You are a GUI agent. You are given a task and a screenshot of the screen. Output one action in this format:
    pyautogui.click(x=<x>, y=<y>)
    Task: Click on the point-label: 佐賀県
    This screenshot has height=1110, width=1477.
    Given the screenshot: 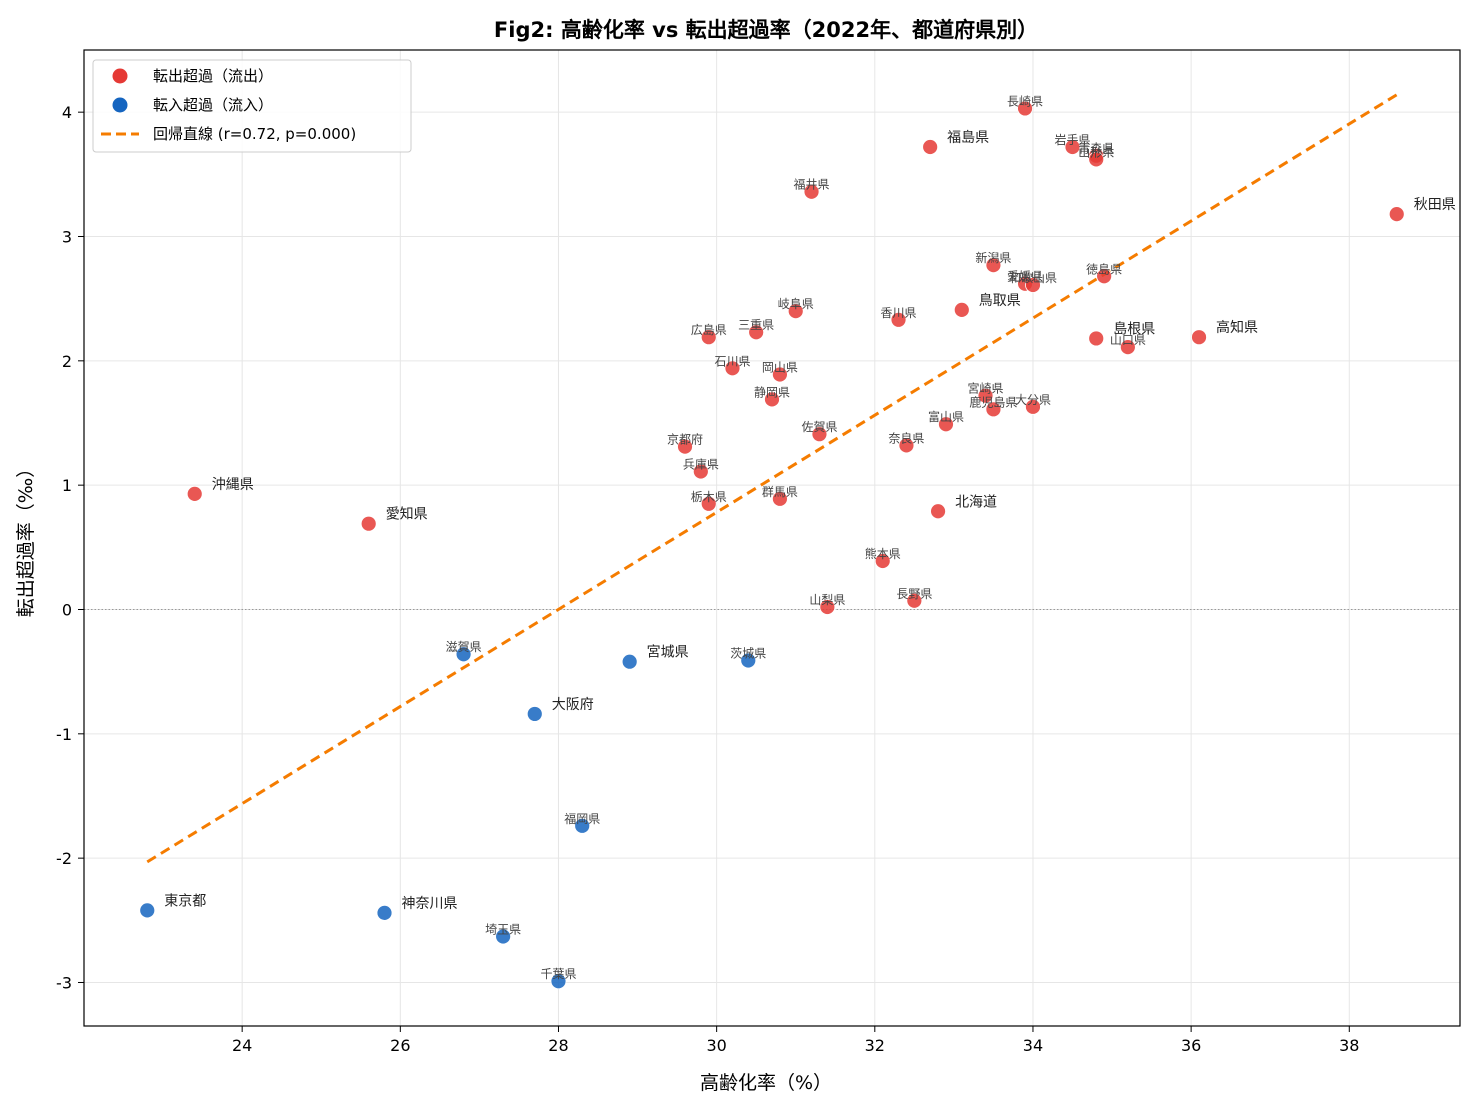 What is the action you would take?
    pyautogui.click(x=819, y=427)
    